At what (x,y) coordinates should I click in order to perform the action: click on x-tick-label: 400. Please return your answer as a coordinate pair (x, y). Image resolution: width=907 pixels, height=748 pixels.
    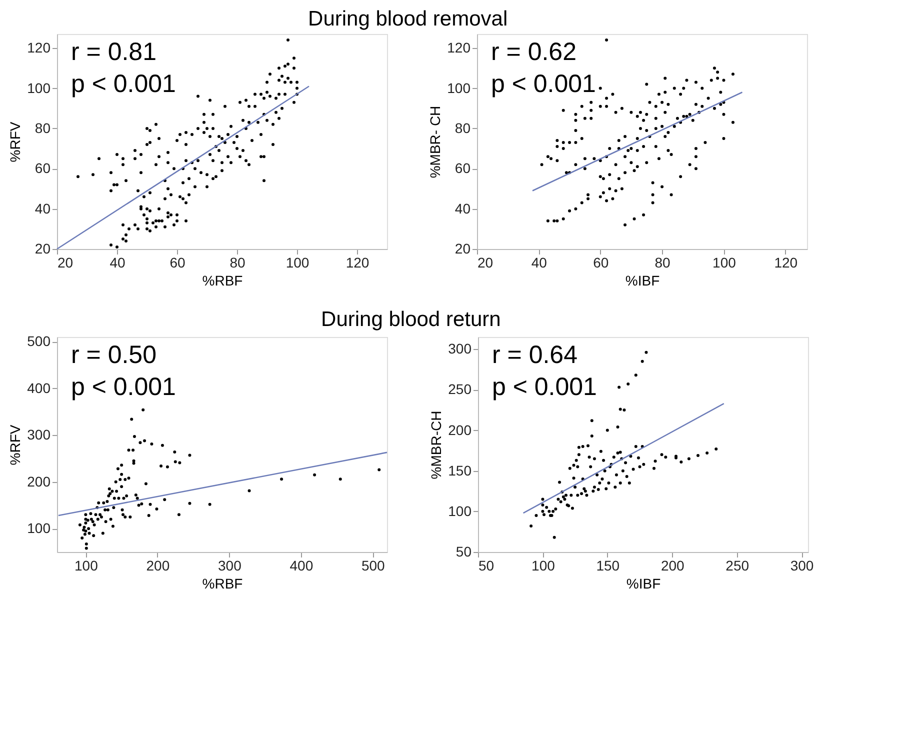
    Looking at the image, I should click on (302, 566).